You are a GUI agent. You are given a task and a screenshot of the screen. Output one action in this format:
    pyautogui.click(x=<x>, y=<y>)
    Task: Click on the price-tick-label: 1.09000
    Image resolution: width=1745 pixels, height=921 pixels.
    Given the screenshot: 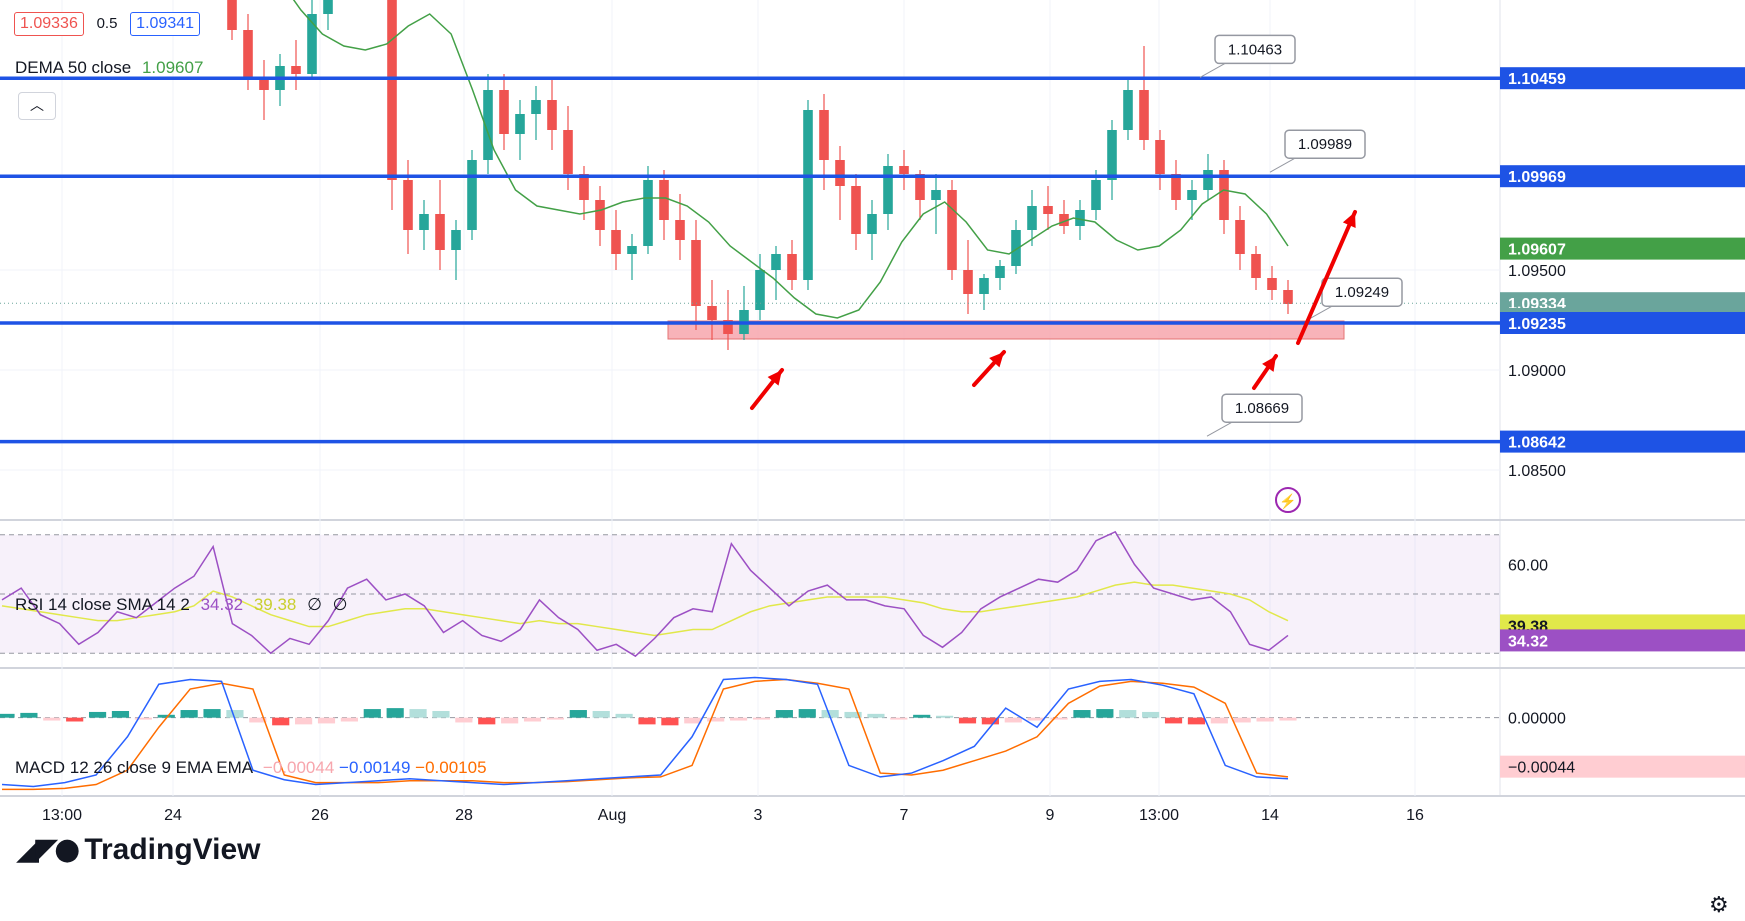 What is the action you would take?
    pyautogui.click(x=1537, y=371)
    